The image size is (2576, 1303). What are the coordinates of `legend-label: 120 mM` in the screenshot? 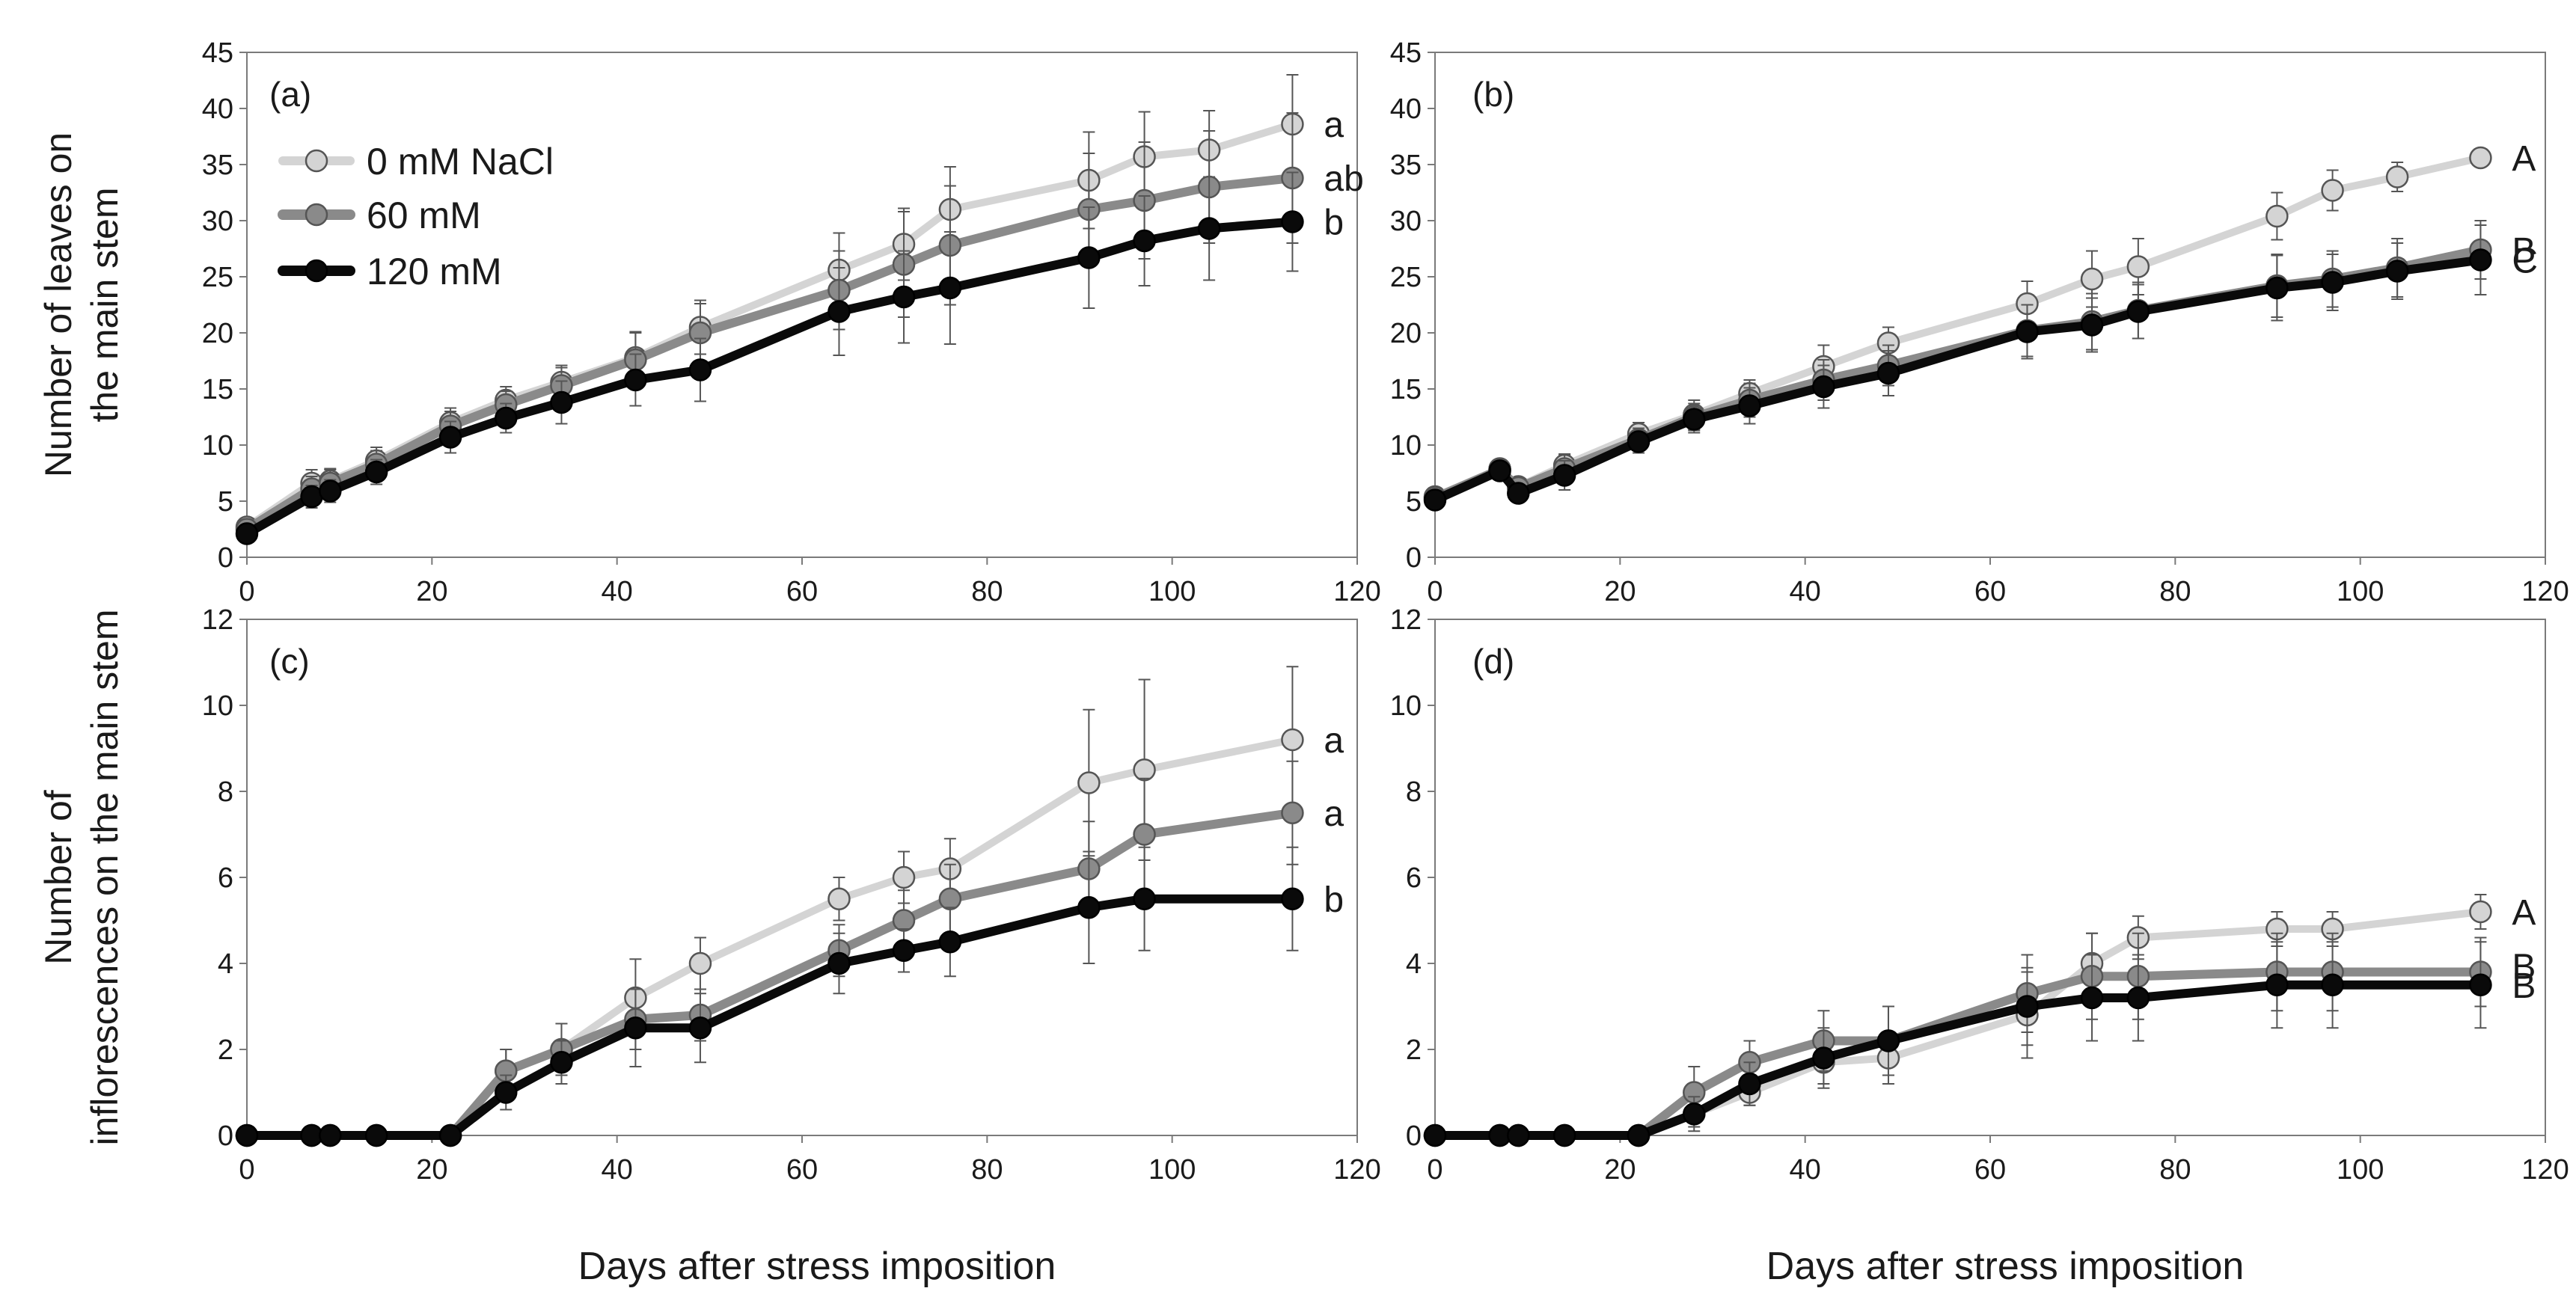 It's located at (434, 271).